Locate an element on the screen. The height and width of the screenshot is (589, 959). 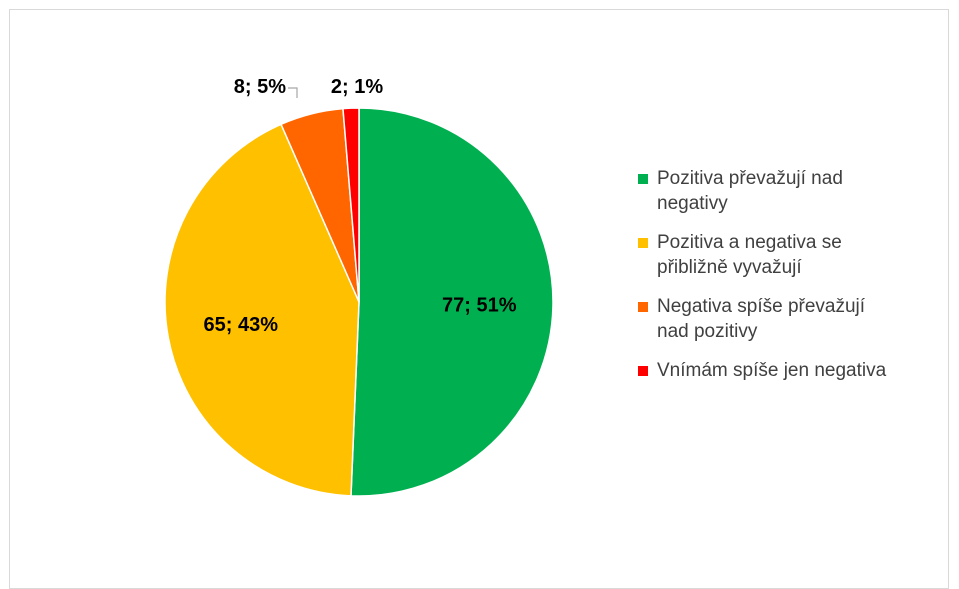
data-label: 77; 51% is located at coordinates (479, 305).